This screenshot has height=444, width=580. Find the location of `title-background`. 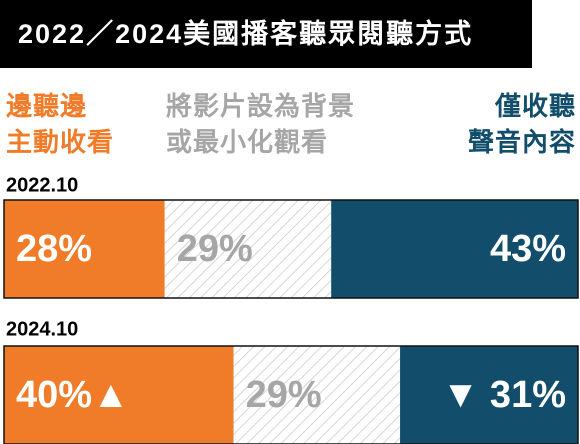

title-background is located at coordinates (266, 34).